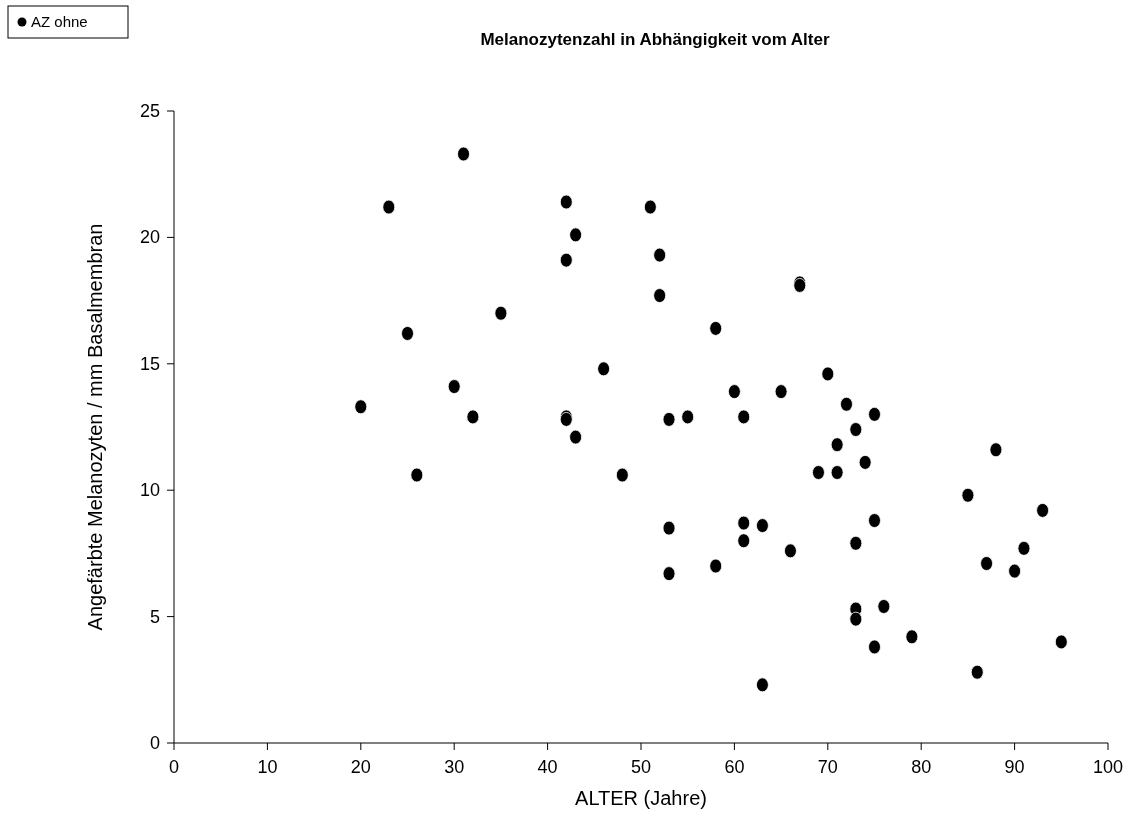 The height and width of the screenshot is (840, 1134). What do you see at coordinates (154, 616) in the screenshot?
I see `y-tick-label: 5` at bounding box center [154, 616].